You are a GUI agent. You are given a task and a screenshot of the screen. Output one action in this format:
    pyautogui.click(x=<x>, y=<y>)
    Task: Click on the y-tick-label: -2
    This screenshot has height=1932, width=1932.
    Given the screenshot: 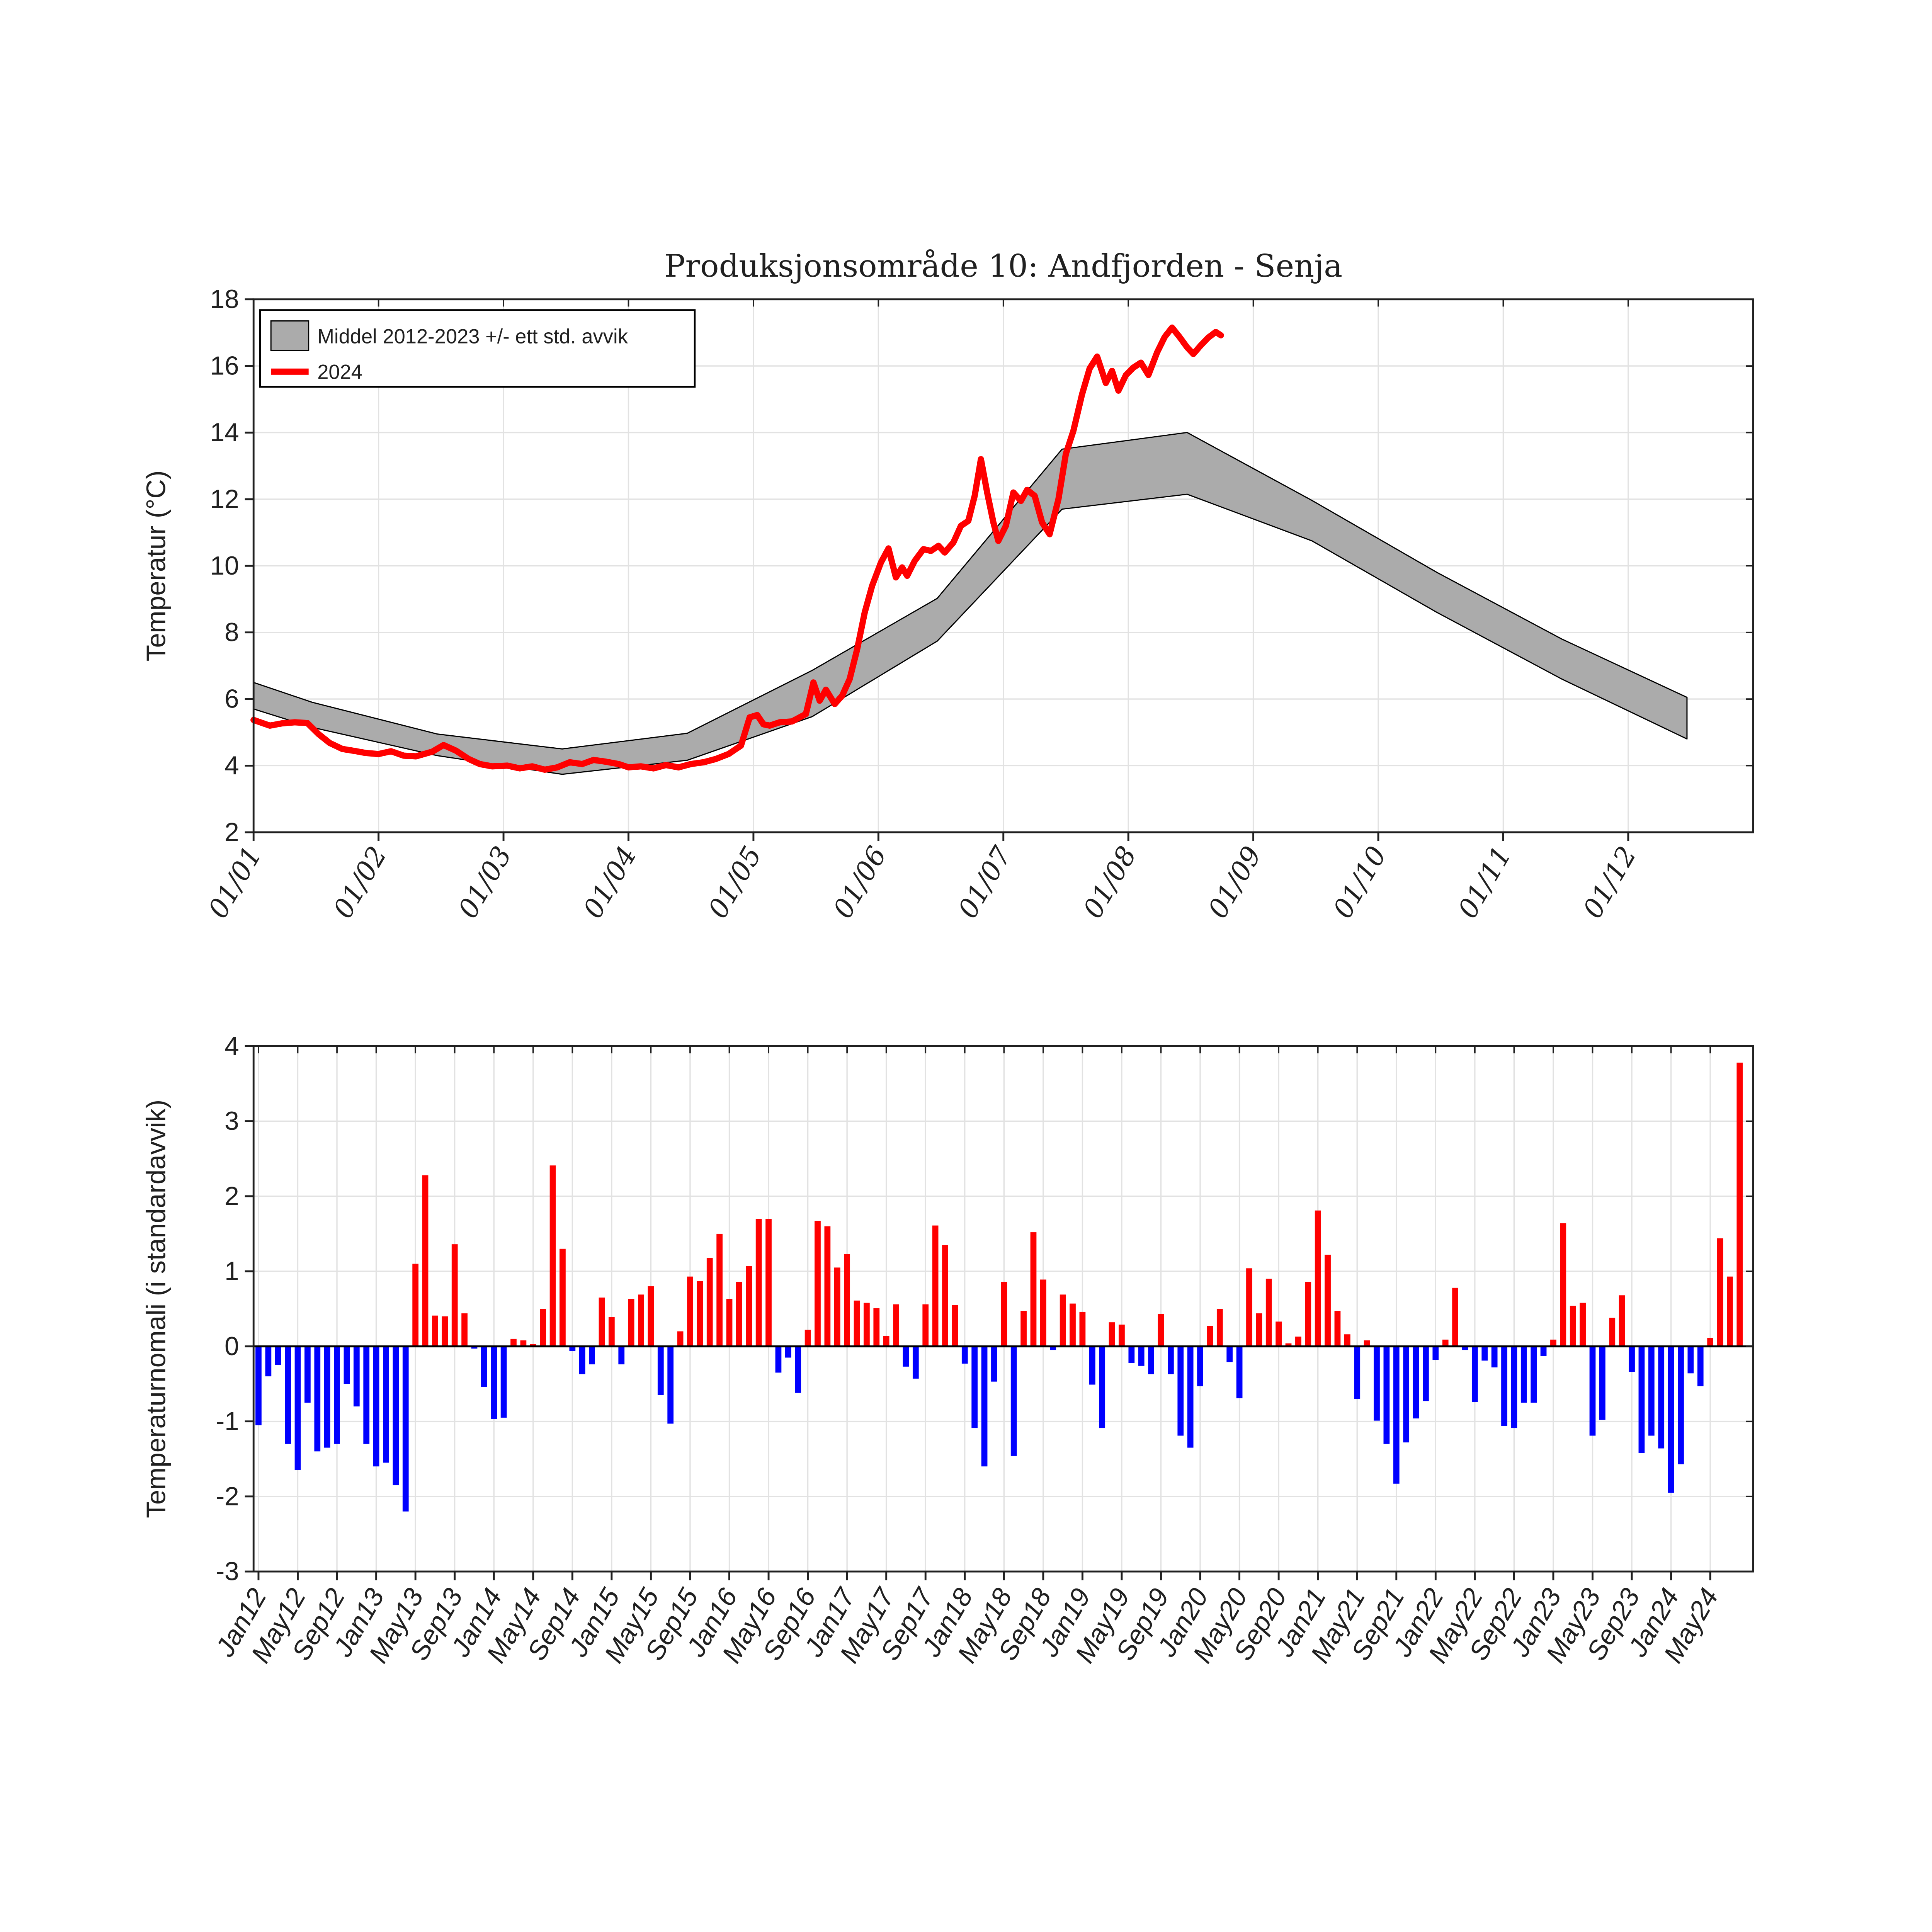 What is the action you would take?
    pyautogui.click(x=228, y=1497)
    